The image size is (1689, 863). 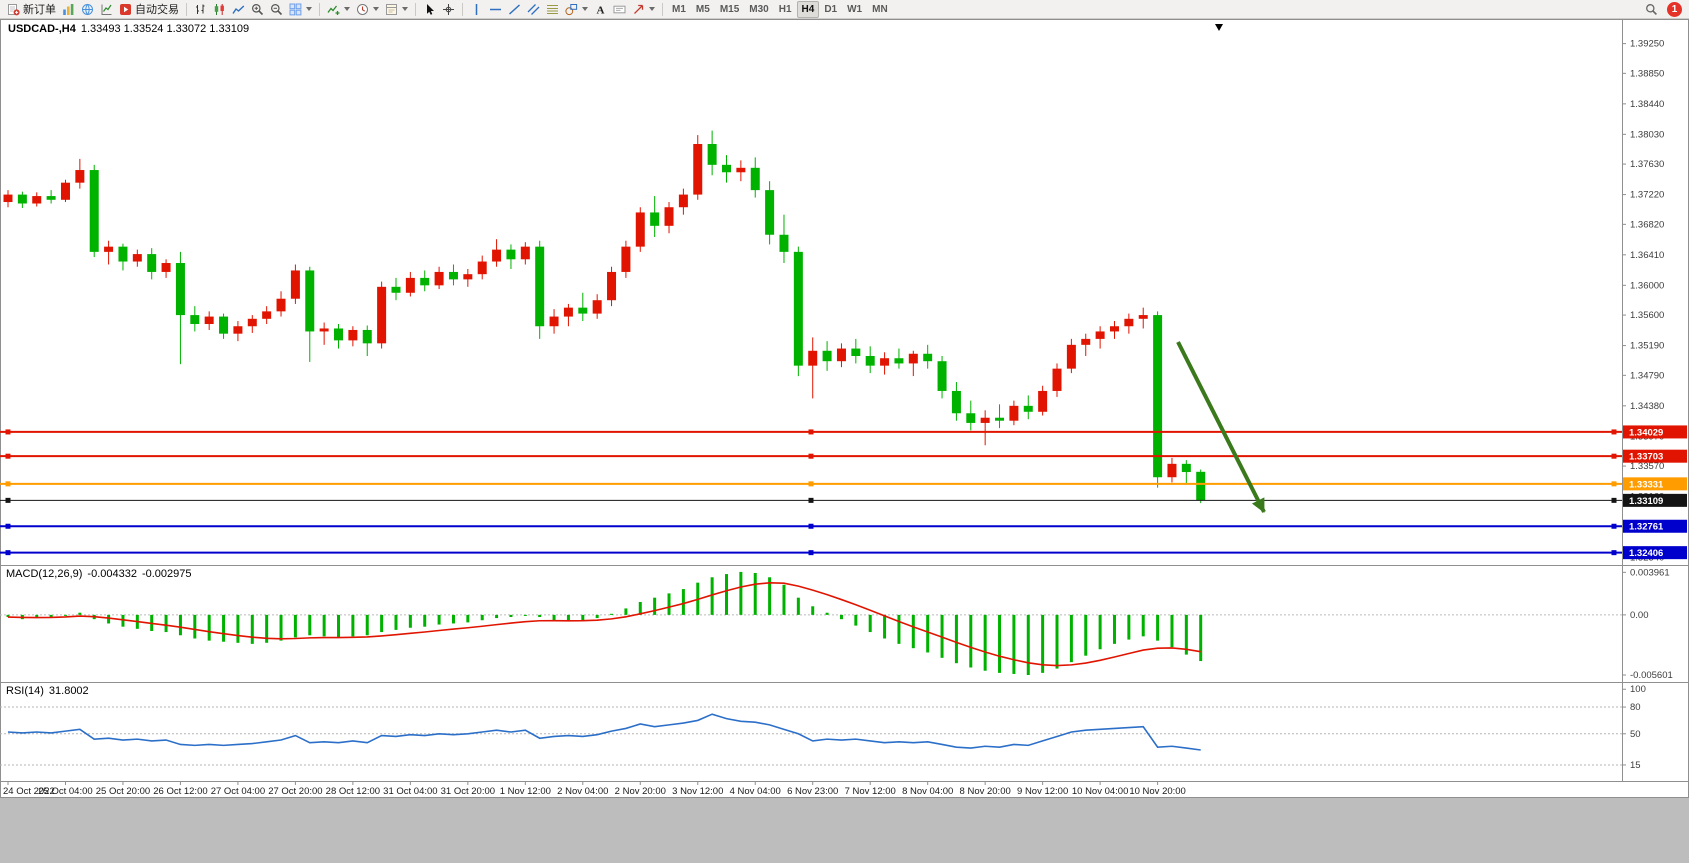 What do you see at coordinates (495, 9) in the screenshot?
I see `horizontal-line-button` at bounding box center [495, 9].